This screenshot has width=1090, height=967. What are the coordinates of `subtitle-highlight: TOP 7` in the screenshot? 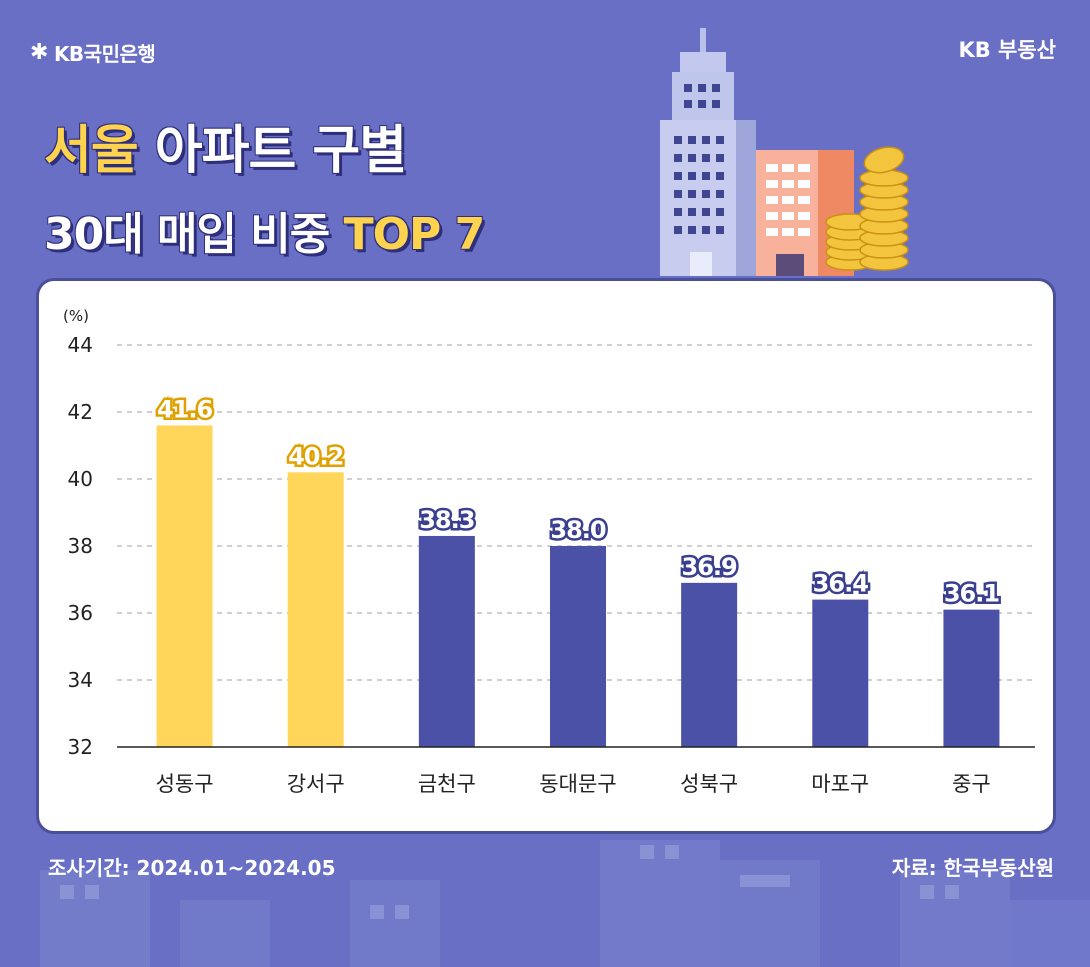 It's located at (414, 234).